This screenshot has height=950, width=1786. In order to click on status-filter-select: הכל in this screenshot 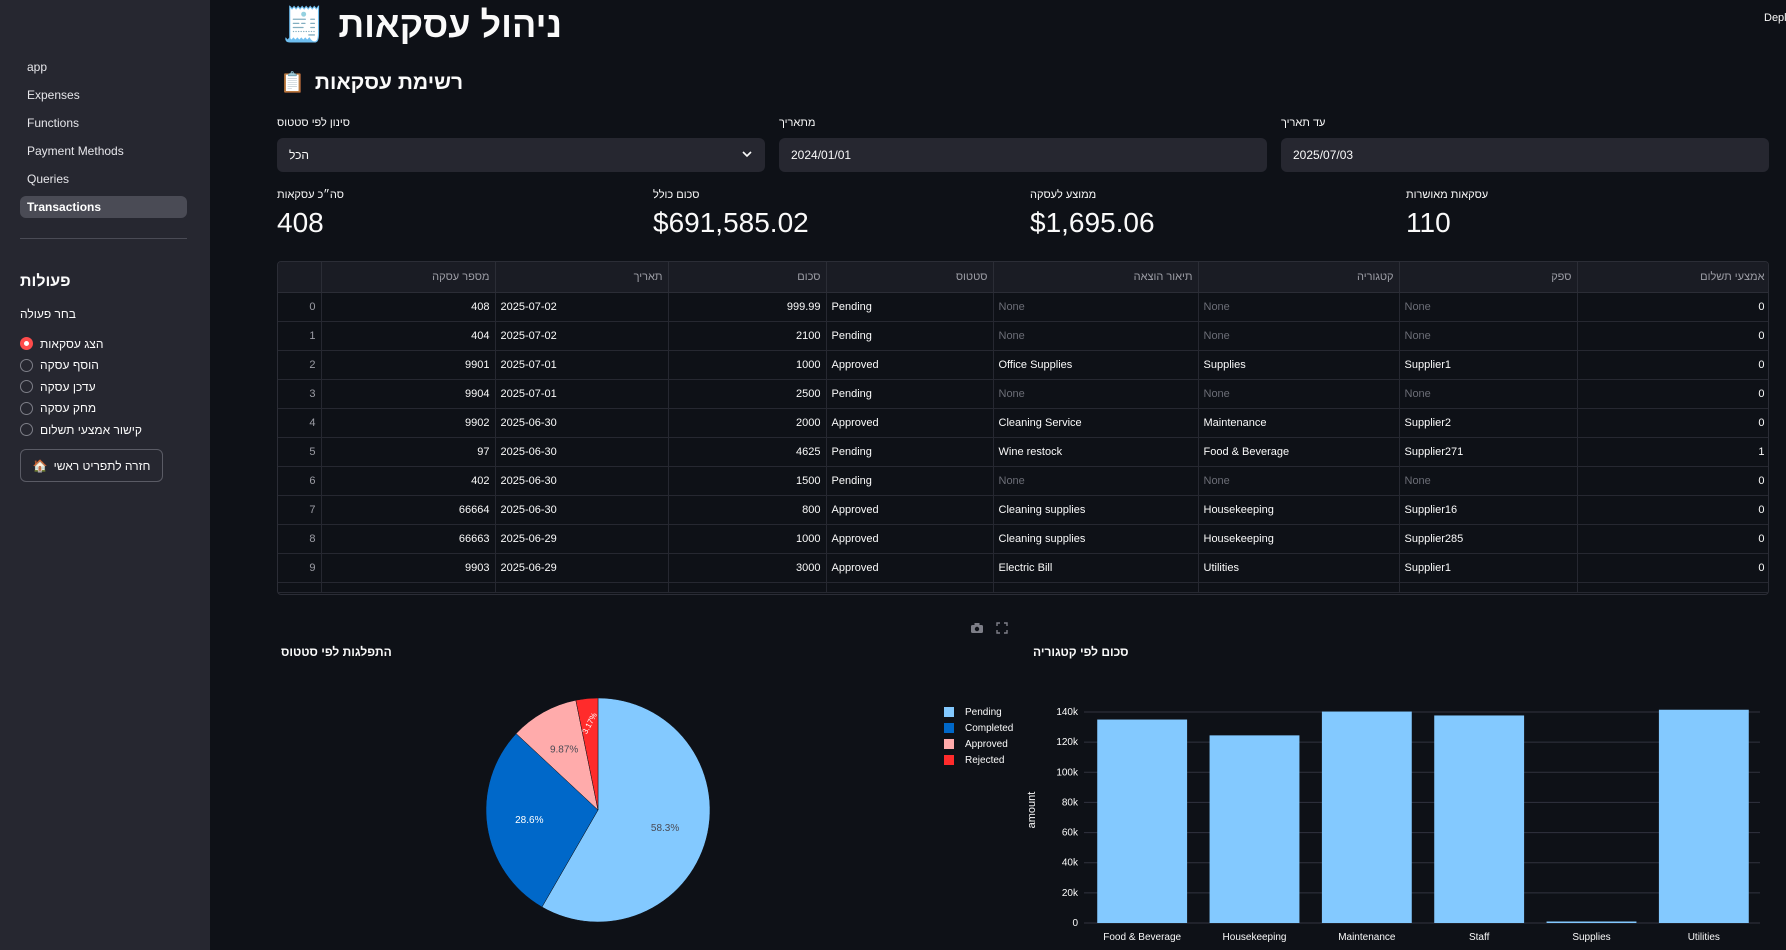, I will do `click(521, 155)`.